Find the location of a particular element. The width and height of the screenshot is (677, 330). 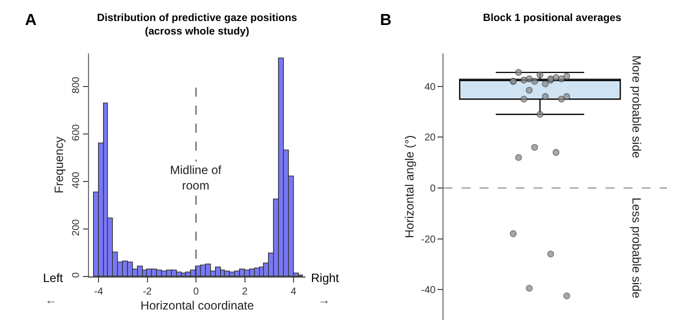

text: Less probable side is located at coordinates (637, 248).